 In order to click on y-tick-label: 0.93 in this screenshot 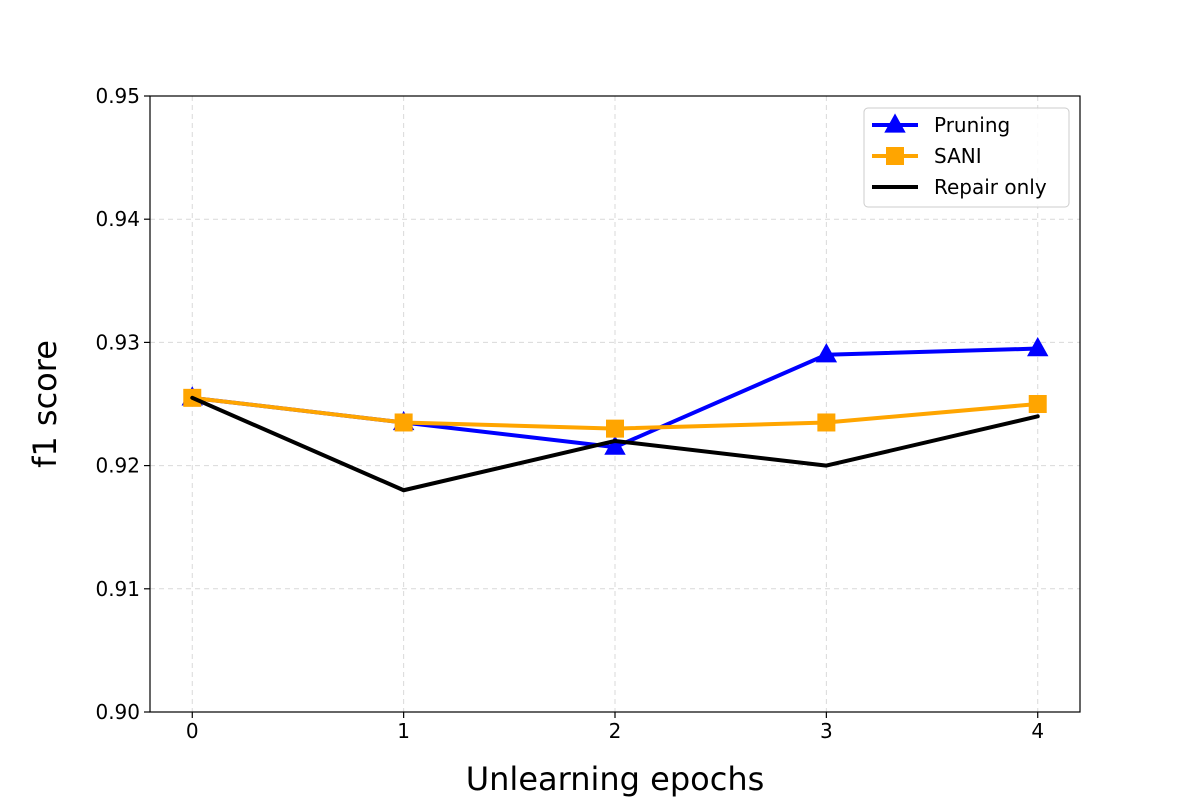, I will do `click(117, 342)`.